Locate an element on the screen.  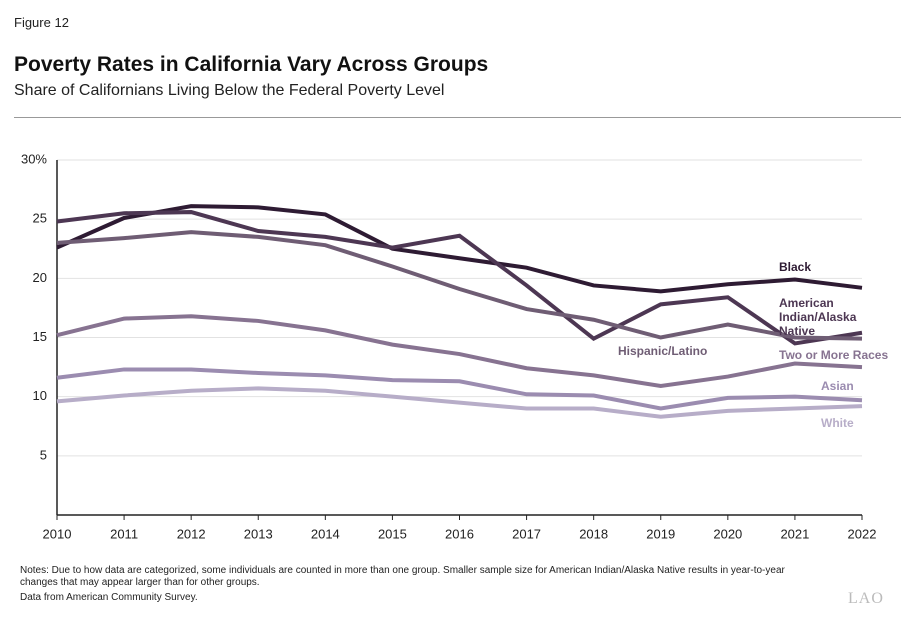
series-label: Black is located at coordinates (795, 267).